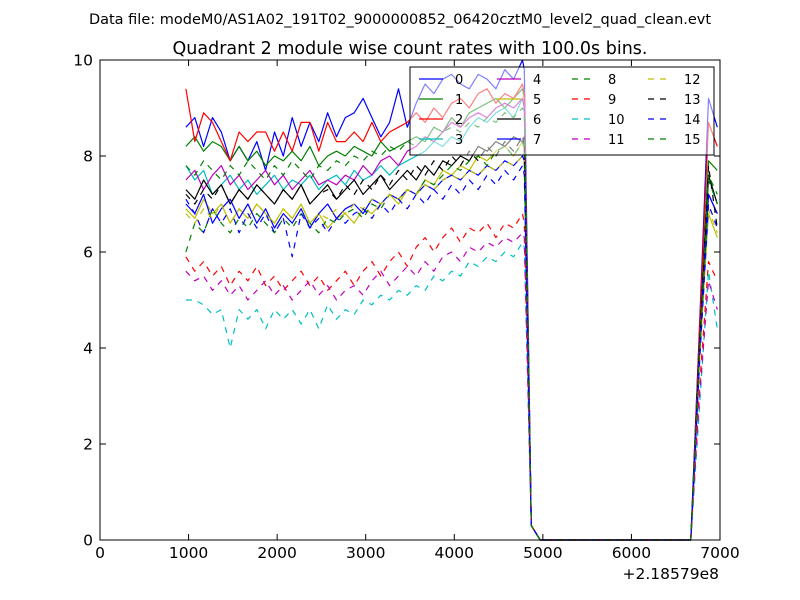 The width and height of the screenshot is (800, 600). Describe the element at coordinates (100, 553) in the screenshot. I see `x-tick-label: 0` at that location.